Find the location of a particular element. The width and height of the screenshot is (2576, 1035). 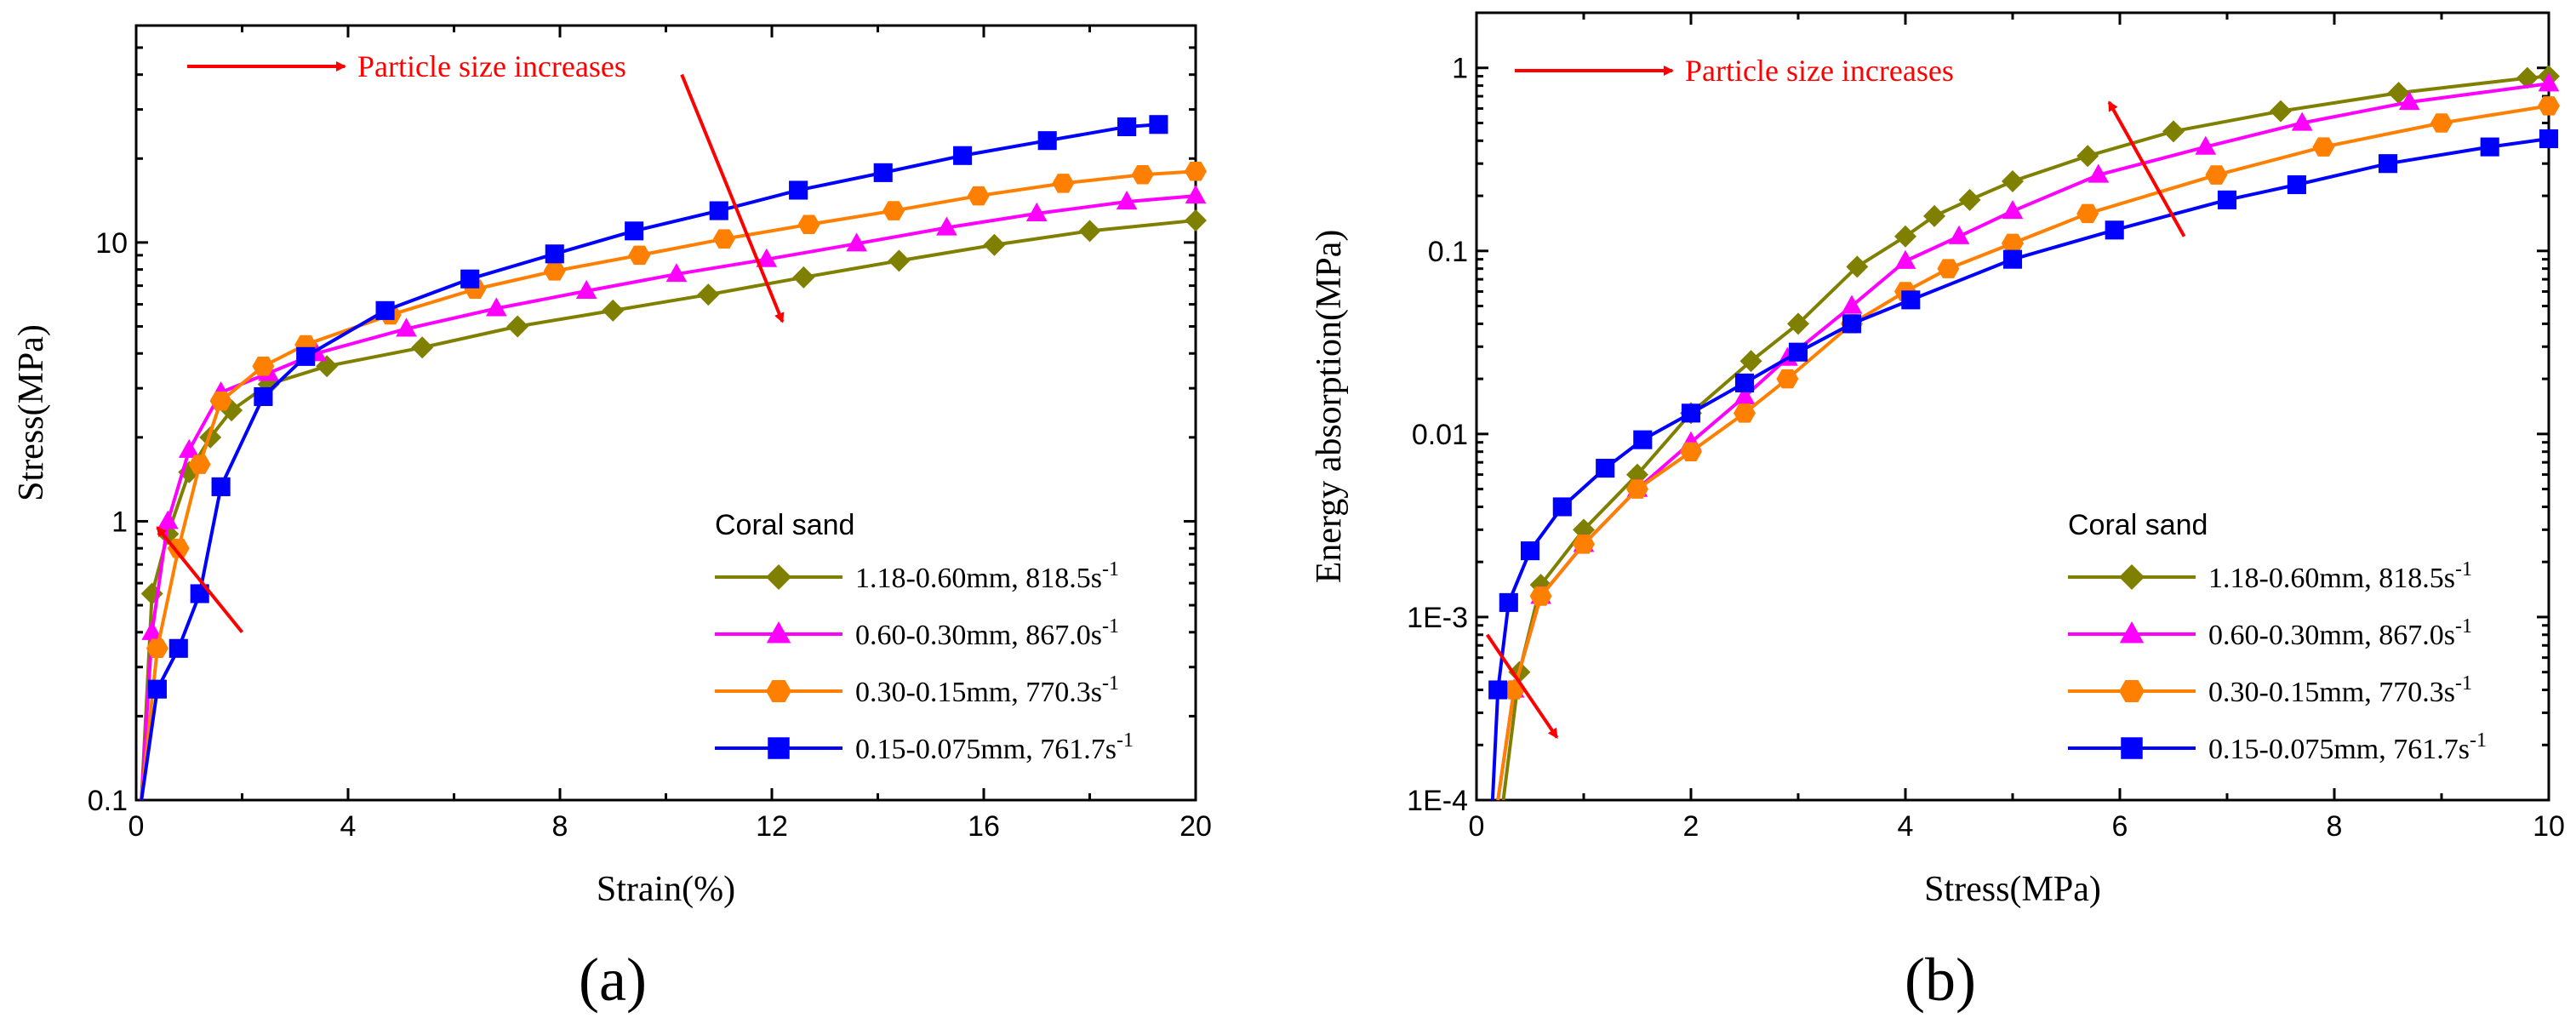

x-tick-label: 20 is located at coordinates (1195, 826).